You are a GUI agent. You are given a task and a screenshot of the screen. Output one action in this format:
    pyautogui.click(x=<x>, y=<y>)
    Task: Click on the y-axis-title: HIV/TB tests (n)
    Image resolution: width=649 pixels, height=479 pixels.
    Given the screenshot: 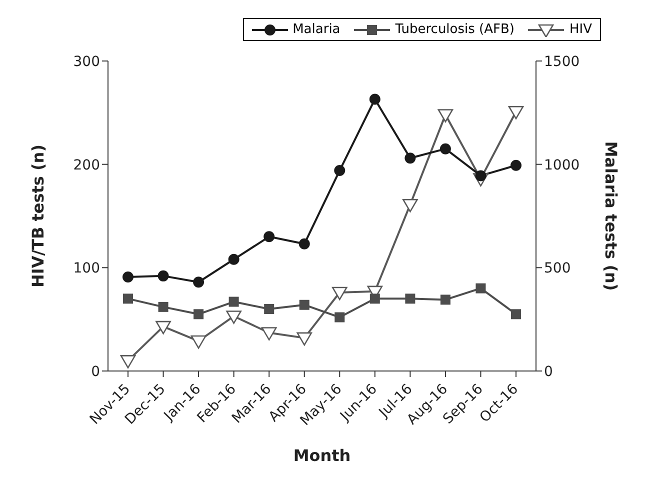 What is the action you would take?
    pyautogui.click(x=38, y=216)
    